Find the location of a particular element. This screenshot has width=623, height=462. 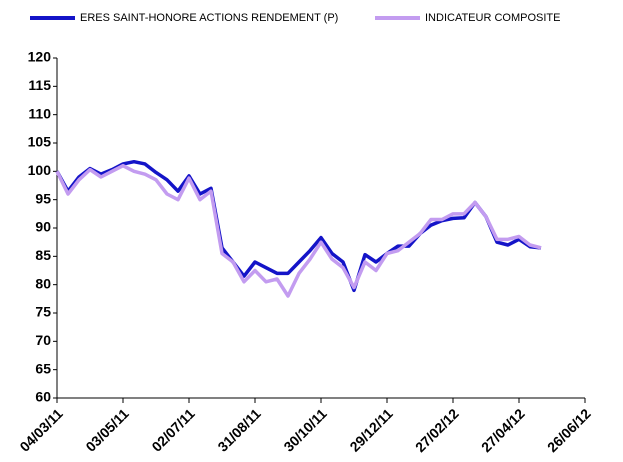

y-tick-label: 105 is located at coordinates (40, 142).